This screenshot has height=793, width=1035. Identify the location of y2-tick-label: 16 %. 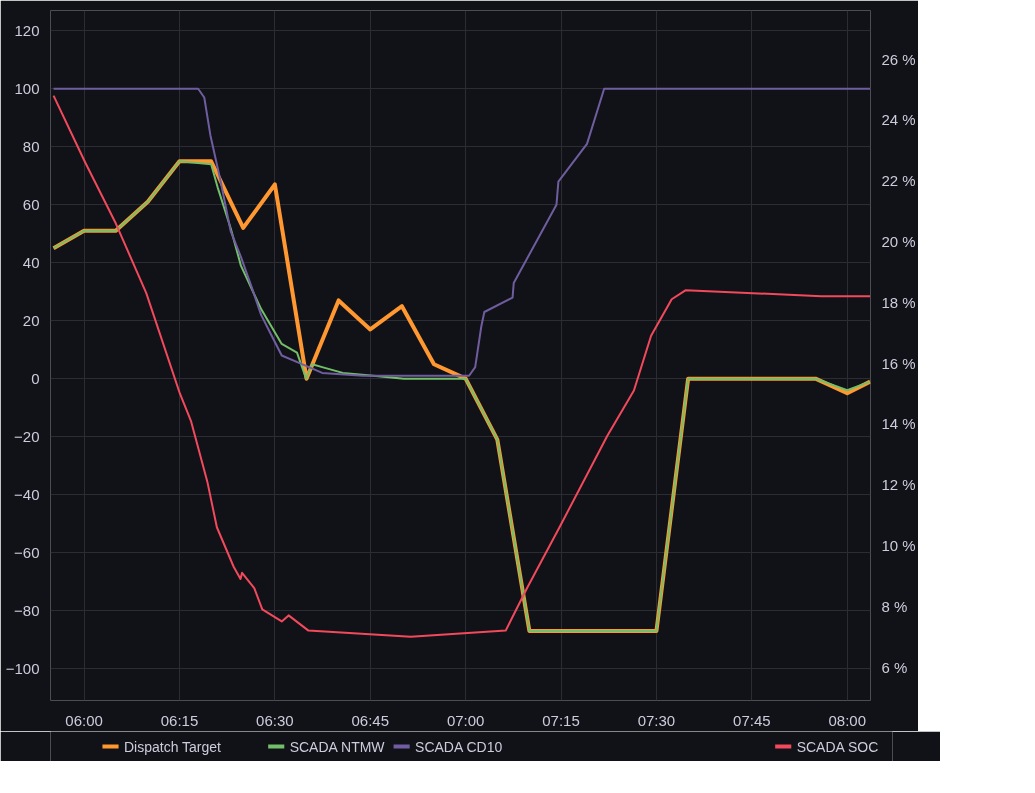
(898, 363).